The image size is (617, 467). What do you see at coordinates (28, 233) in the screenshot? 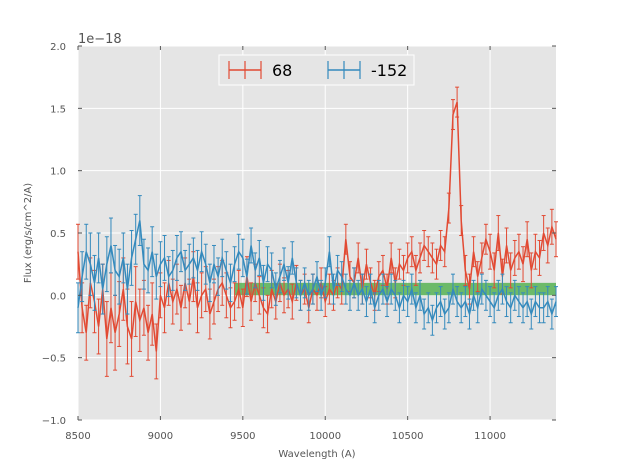
I see `y-axis-label: Flux (erg/s/cm^2/A)` at bounding box center [28, 233].